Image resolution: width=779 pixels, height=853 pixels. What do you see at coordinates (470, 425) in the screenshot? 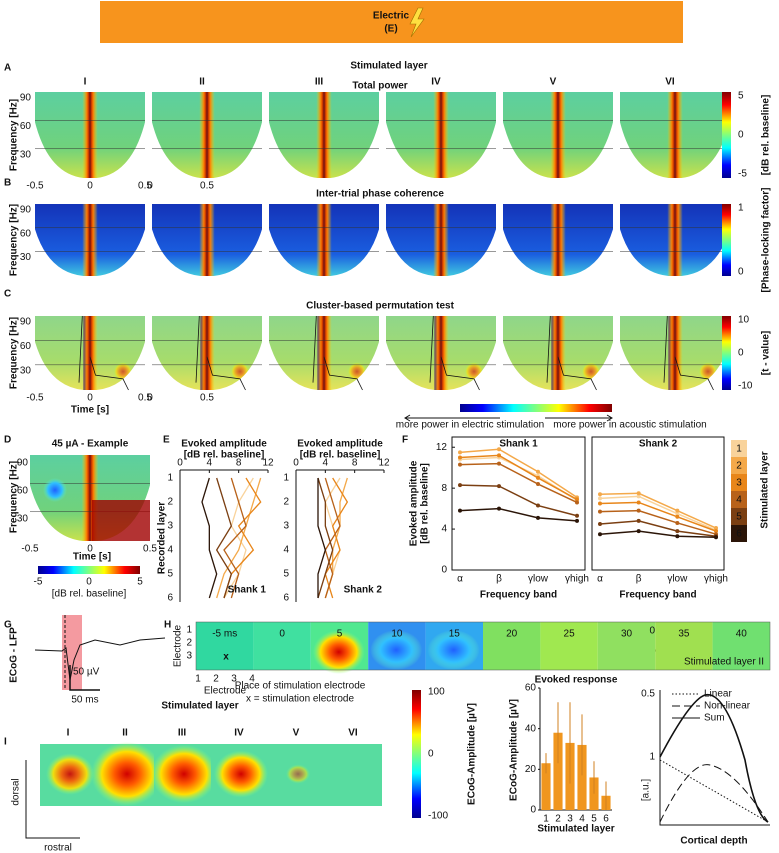
I see `legend-text: more power in electric stimulation` at bounding box center [470, 425].